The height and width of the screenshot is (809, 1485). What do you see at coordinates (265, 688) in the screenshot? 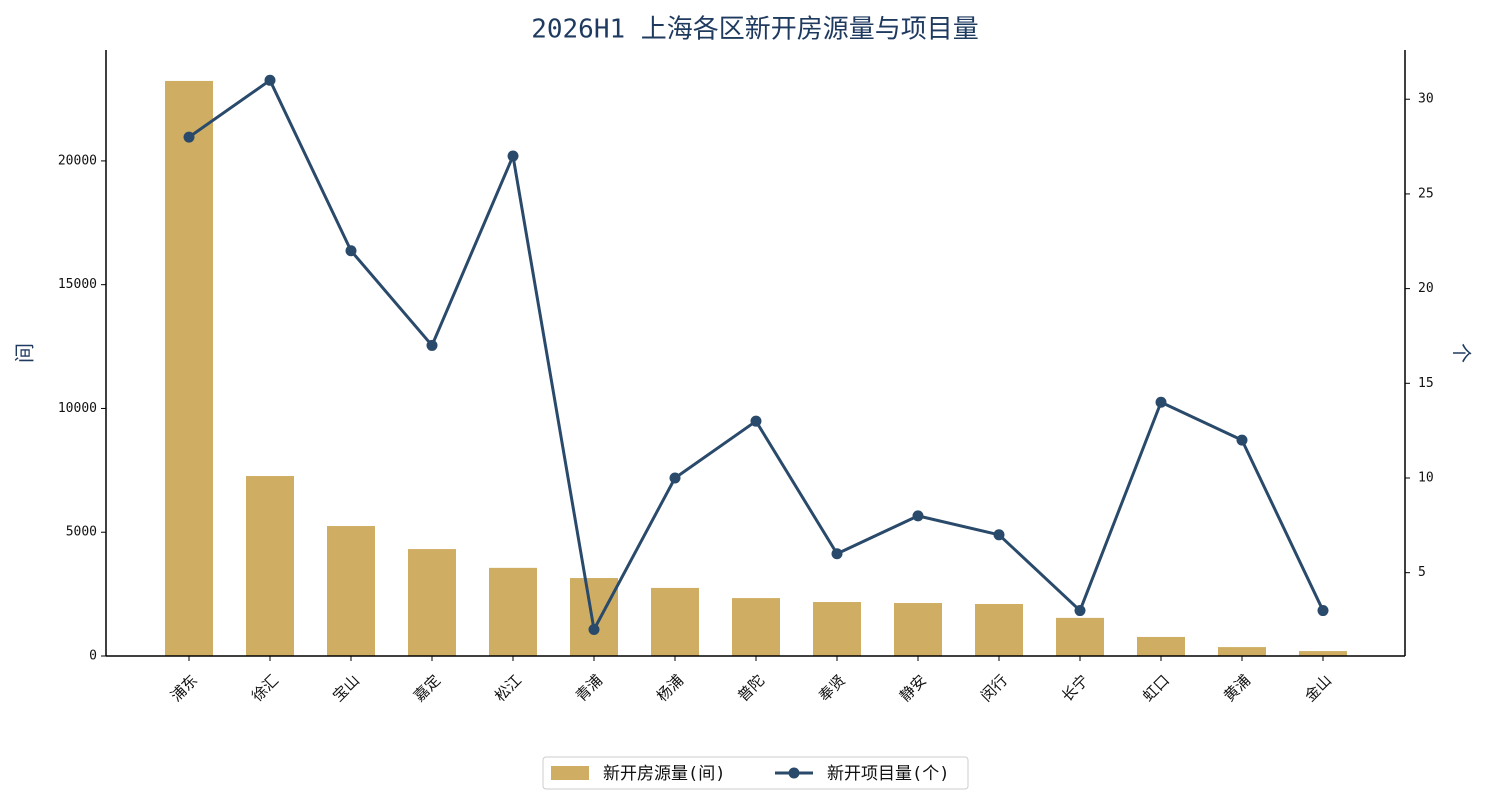
I see `x-tick-label: 徐汇` at bounding box center [265, 688].